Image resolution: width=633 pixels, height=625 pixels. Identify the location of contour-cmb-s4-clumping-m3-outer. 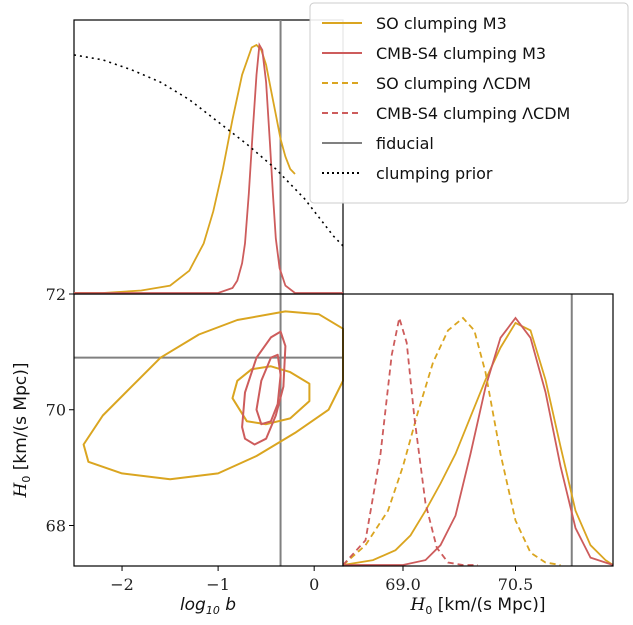
(264, 388).